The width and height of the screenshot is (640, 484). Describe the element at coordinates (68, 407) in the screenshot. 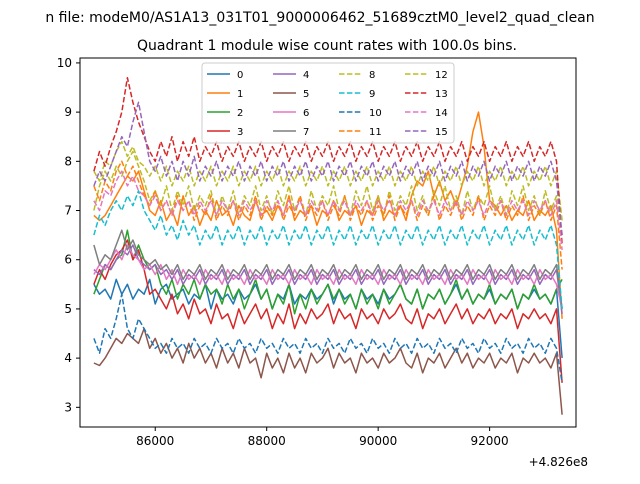

I see `y-tick-label: 3` at that location.